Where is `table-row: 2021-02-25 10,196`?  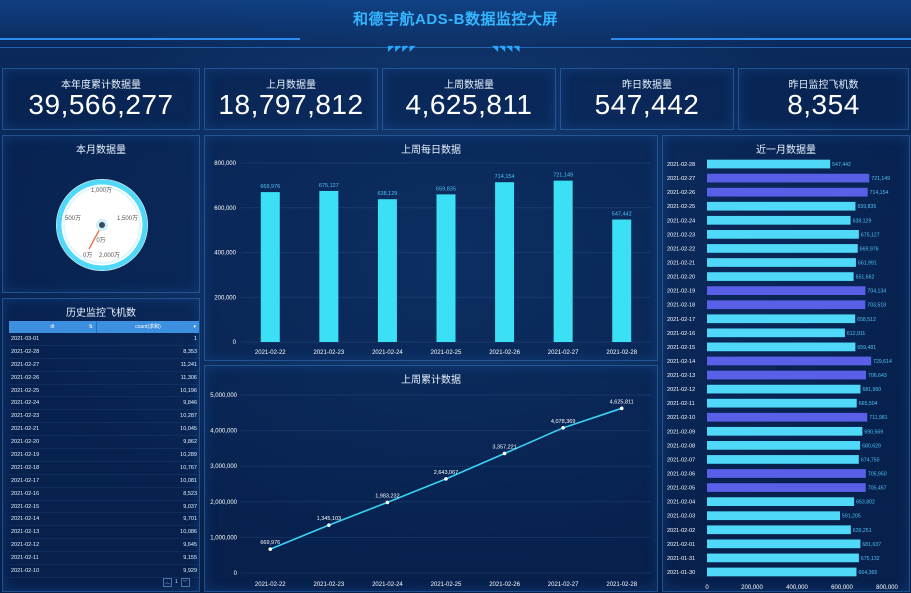 table-row: 2021-02-25 10,196 is located at coordinates (104, 391).